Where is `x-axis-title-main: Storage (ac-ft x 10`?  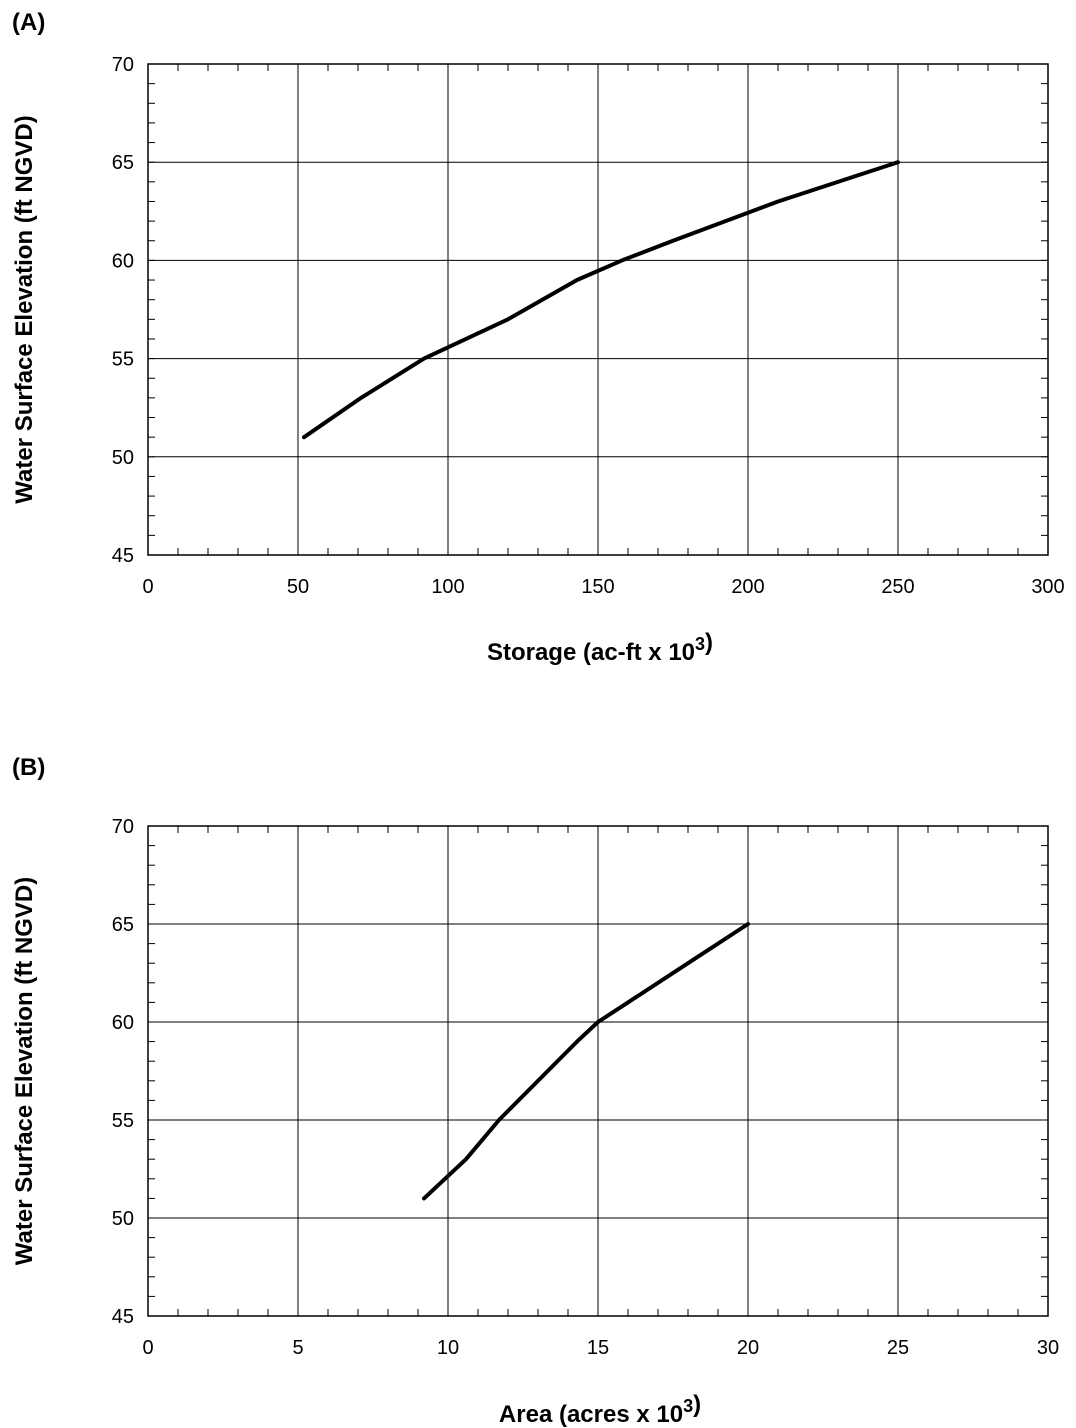
x-axis-title-main: Storage (ac-ft x 10 is located at coordinates (591, 652).